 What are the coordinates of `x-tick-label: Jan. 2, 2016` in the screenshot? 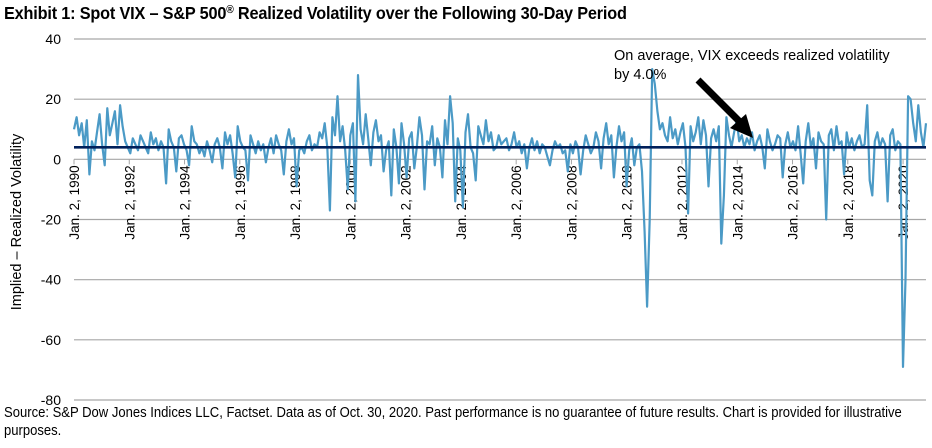 It's located at (793, 202).